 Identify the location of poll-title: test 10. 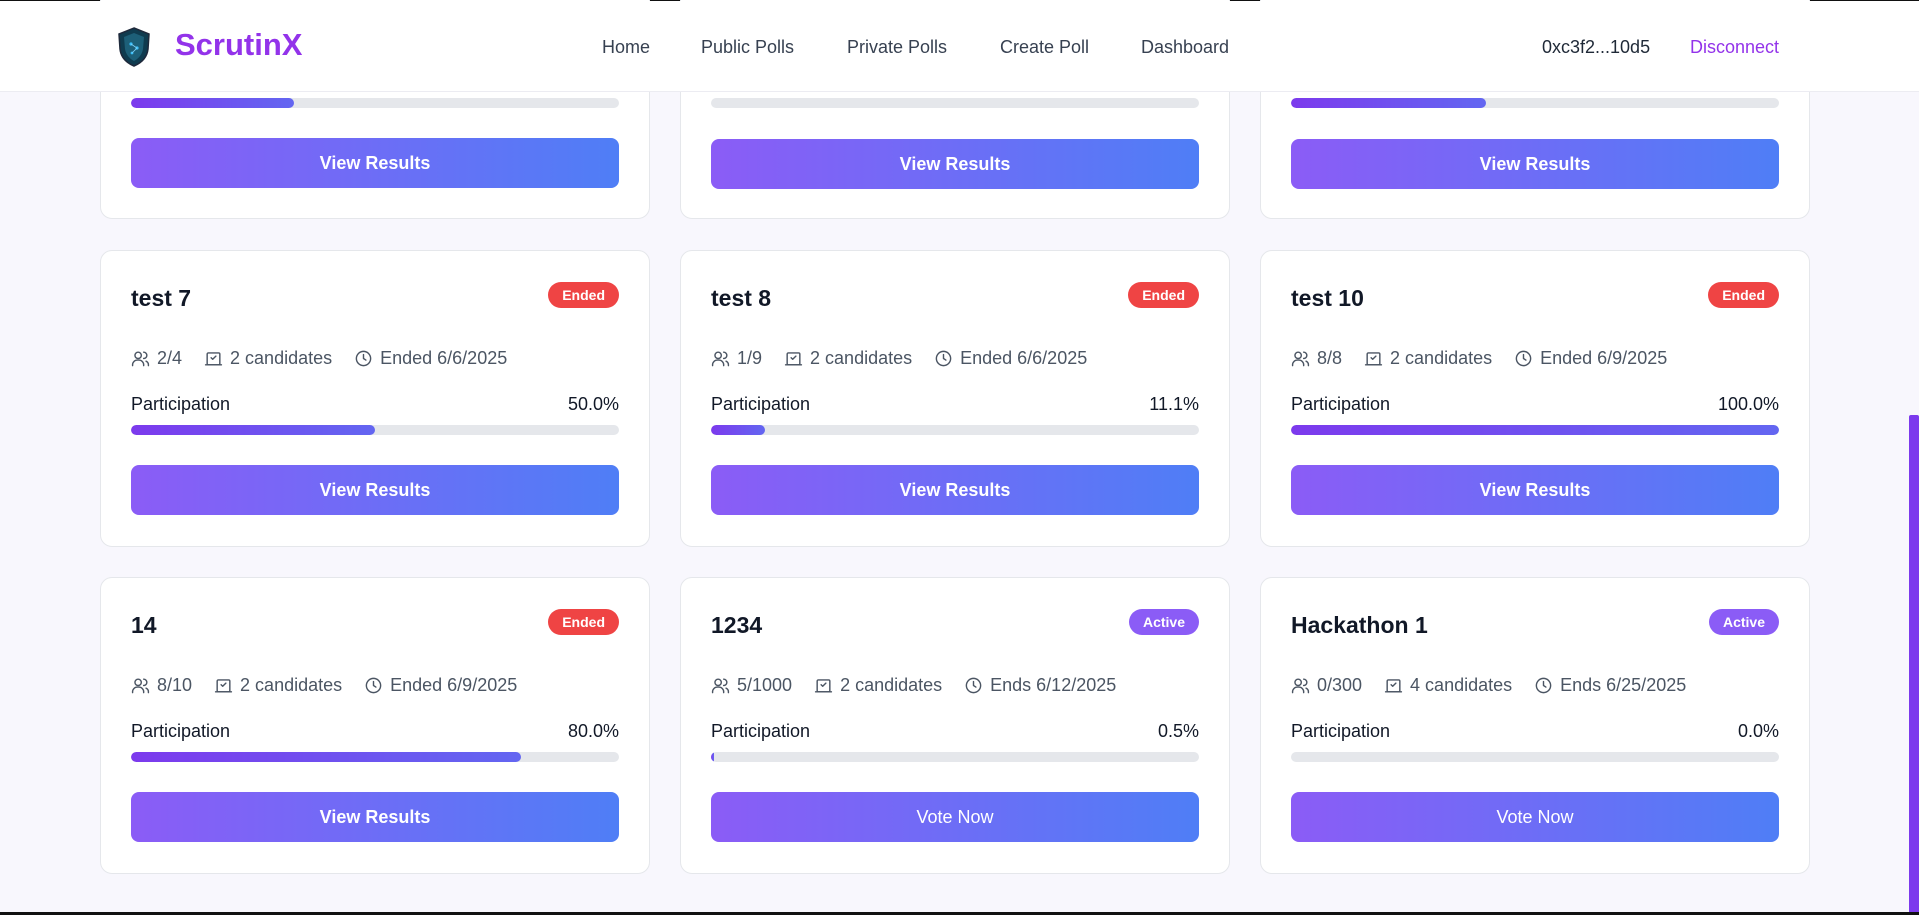
(1327, 298).